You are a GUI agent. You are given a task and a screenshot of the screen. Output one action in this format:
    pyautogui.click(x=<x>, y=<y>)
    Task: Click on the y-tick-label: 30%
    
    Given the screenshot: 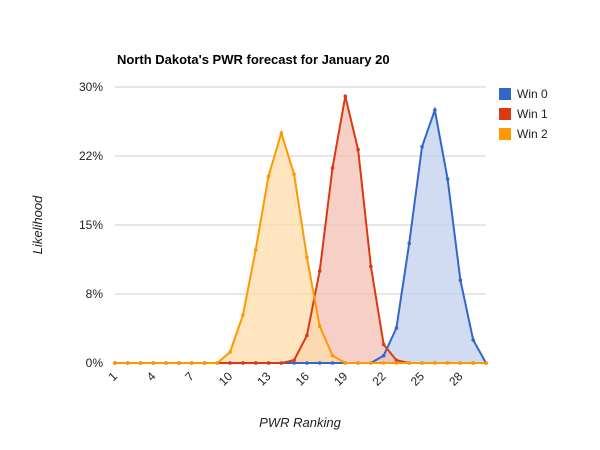 What is the action you would take?
    pyautogui.click(x=91, y=87)
    